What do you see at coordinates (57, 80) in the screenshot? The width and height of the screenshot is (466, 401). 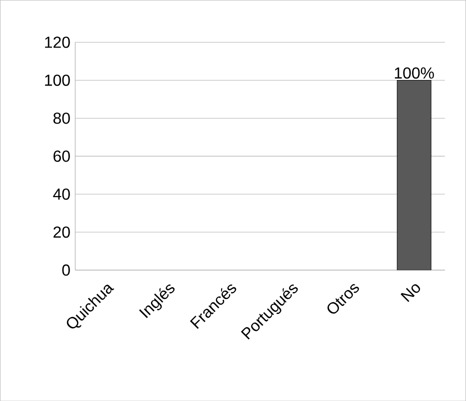 I see `y-tick-label: 100` at bounding box center [57, 80].